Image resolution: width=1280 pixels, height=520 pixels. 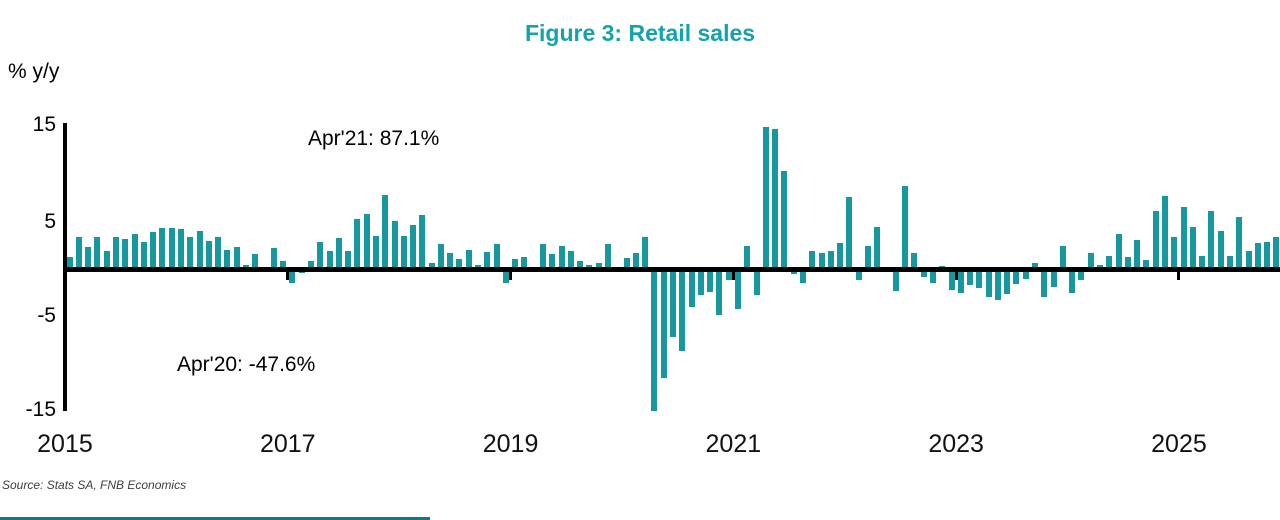 What do you see at coordinates (733, 444) in the screenshot?
I see `x-tick-label-2021: 2021` at bounding box center [733, 444].